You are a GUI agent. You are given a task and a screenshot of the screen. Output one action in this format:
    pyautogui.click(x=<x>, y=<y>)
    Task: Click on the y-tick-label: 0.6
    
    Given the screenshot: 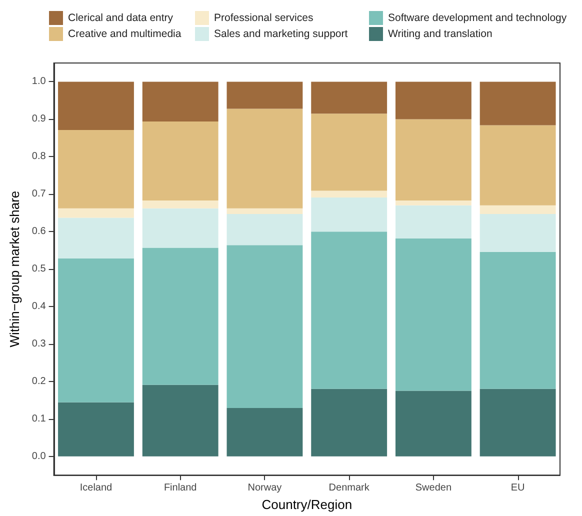 What is the action you would take?
    pyautogui.click(x=39, y=232)
    